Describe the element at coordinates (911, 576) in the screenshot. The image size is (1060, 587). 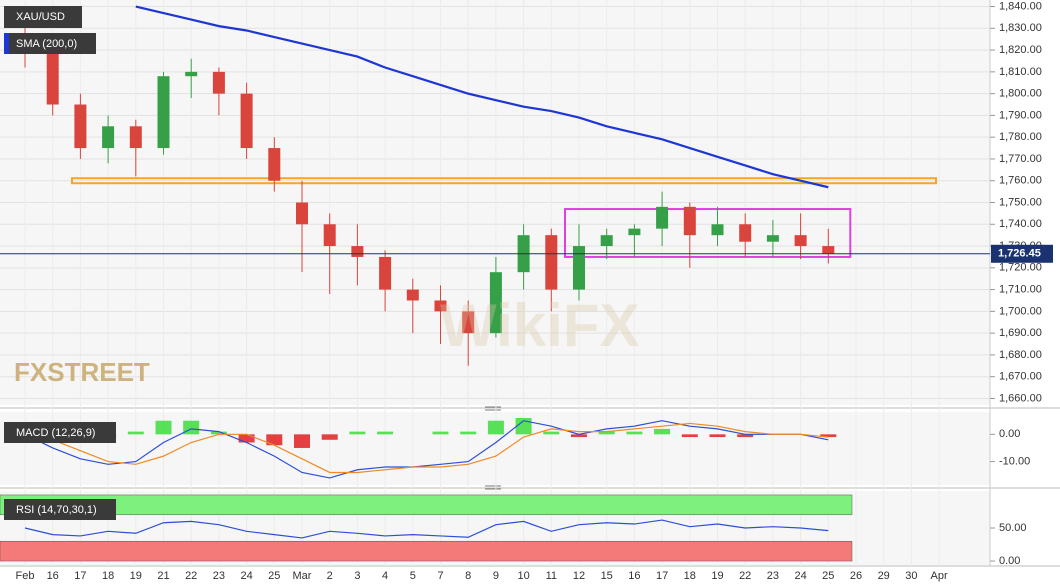
I see `x-tick-label: 30` at that location.